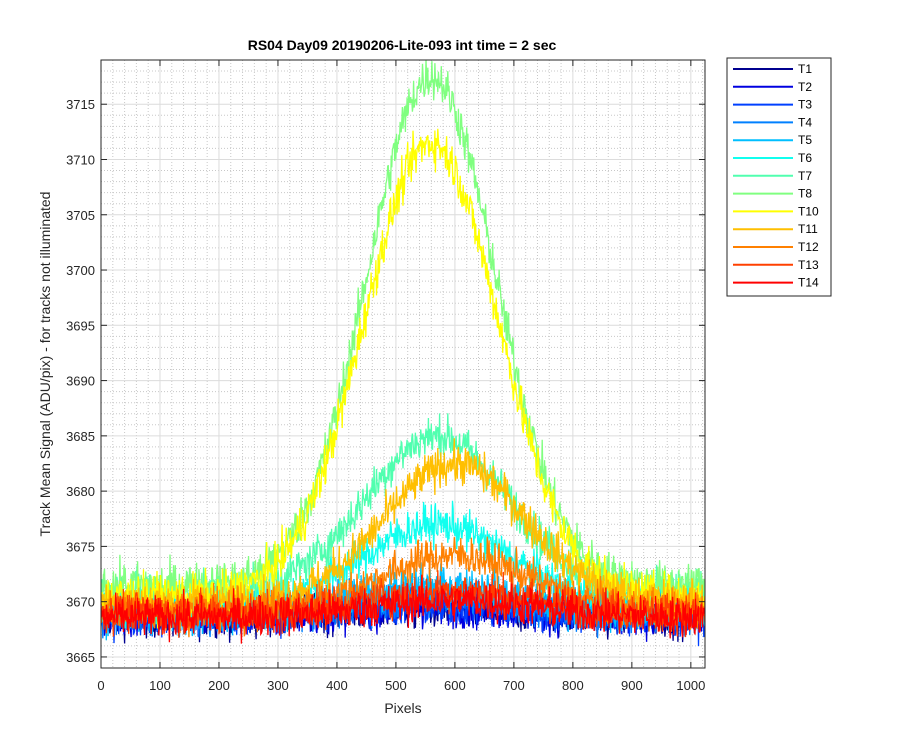 This screenshot has height=750, width=900. Describe the element at coordinates (396, 685) in the screenshot. I see `x-tick-label: 500` at that location.